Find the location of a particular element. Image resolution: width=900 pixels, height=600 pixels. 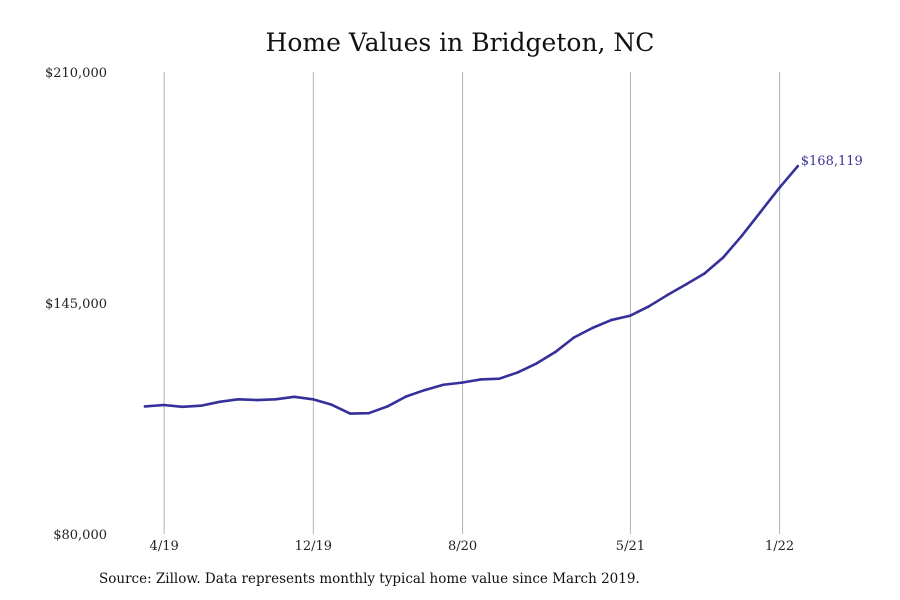

x-axis-ticks: 4/19 12/19 8/20 5/21 1/22 is located at coordinates (472, 546).